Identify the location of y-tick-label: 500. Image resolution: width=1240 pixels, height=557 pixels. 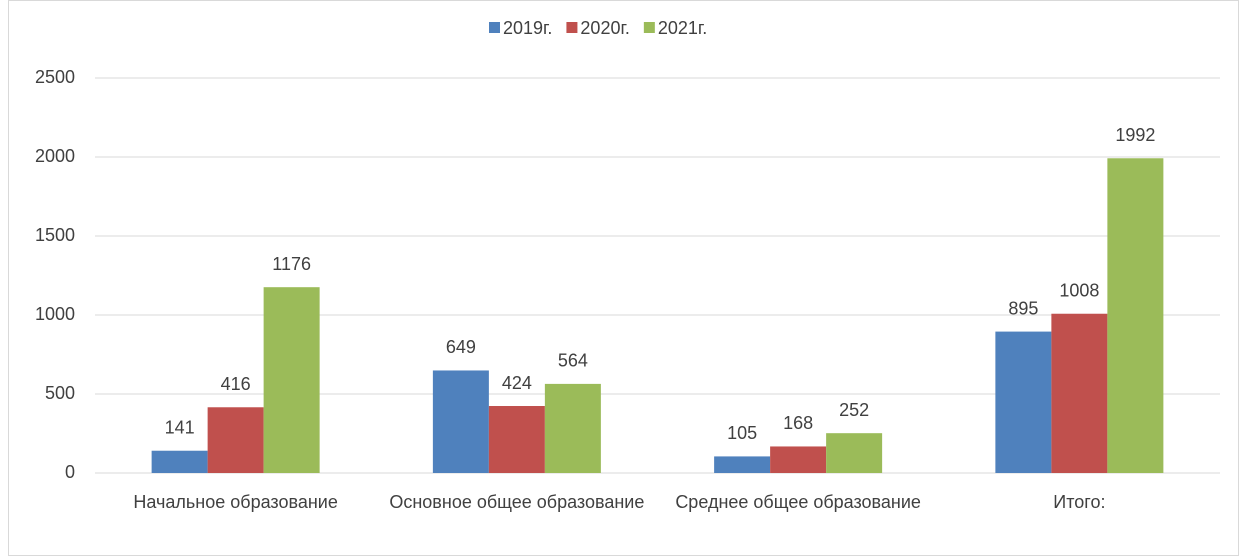
(60, 393).